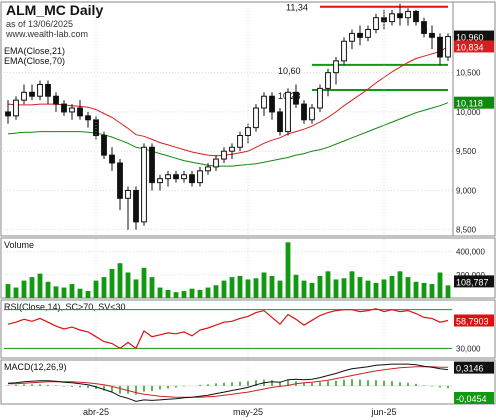  What do you see at coordinates (470, 38) in the screenshot?
I see `last-close-label: 10,960` at bounding box center [470, 38].